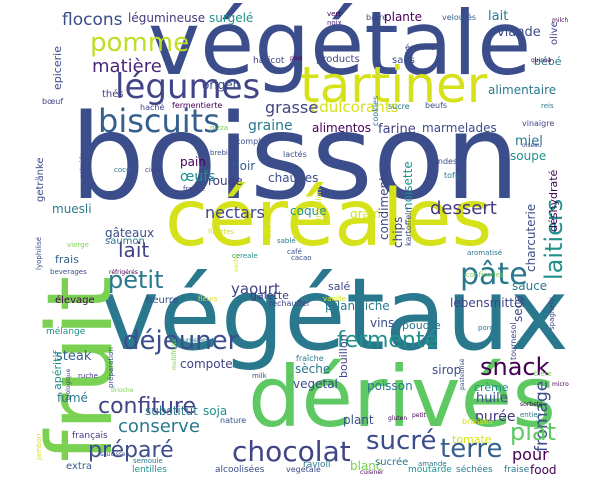  What do you see at coordinates (552, 313) in the screenshot?
I see `word-spaghetti: spaghetti` at bounding box center [552, 313].